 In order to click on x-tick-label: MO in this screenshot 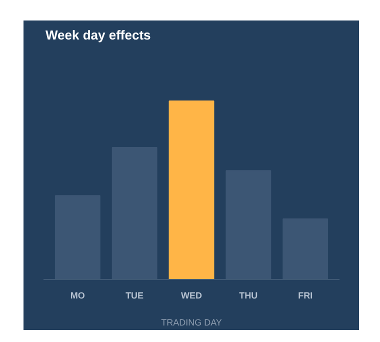, I will do `click(77, 295)`.